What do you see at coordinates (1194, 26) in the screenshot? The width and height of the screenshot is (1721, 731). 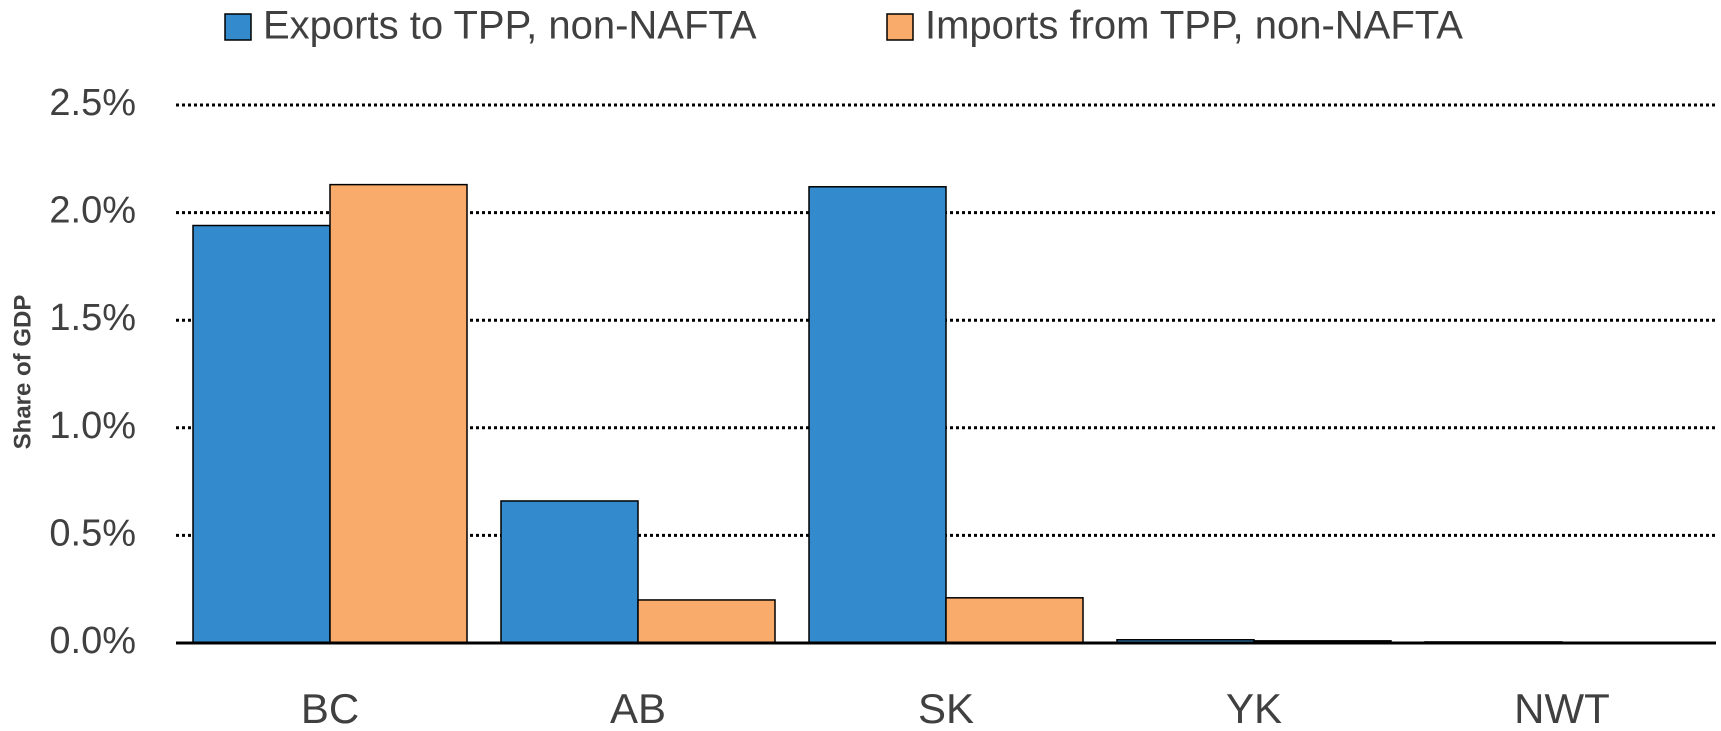 I see `legend-label: Imports from TPP, non-NAFTA` at bounding box center [1194, 26].